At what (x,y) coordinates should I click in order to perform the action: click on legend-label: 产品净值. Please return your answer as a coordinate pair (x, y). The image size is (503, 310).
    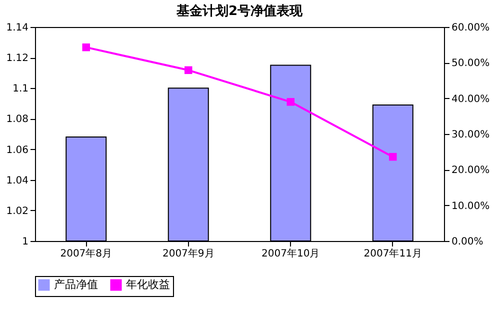
    Looking at the image, I should click on (76, 284).